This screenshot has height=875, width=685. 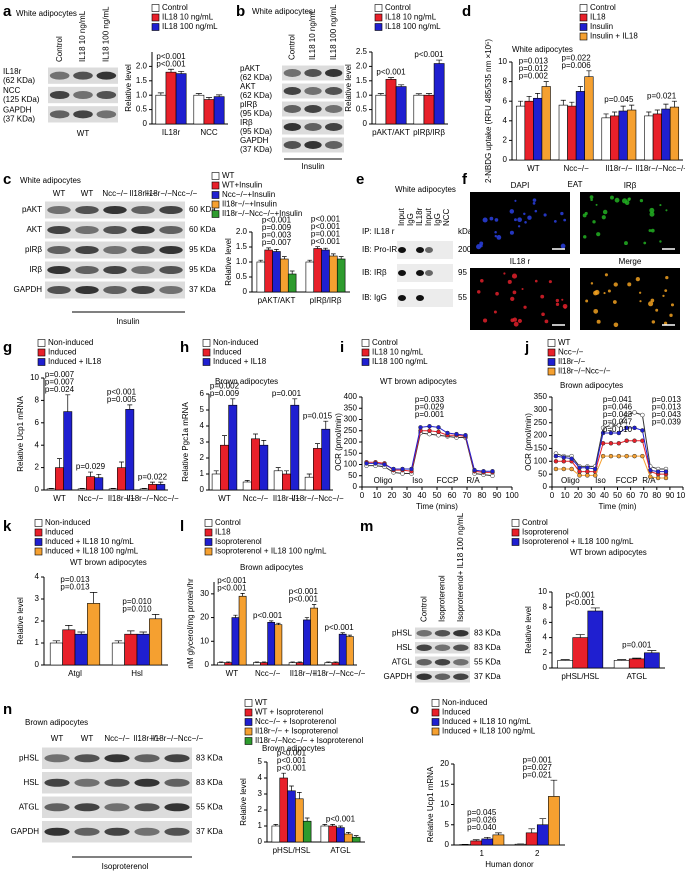 What do you see at coordinates (570, 480) in the screenshot?
I see `injection-label: Oligo` at bounding box center [570, 480].